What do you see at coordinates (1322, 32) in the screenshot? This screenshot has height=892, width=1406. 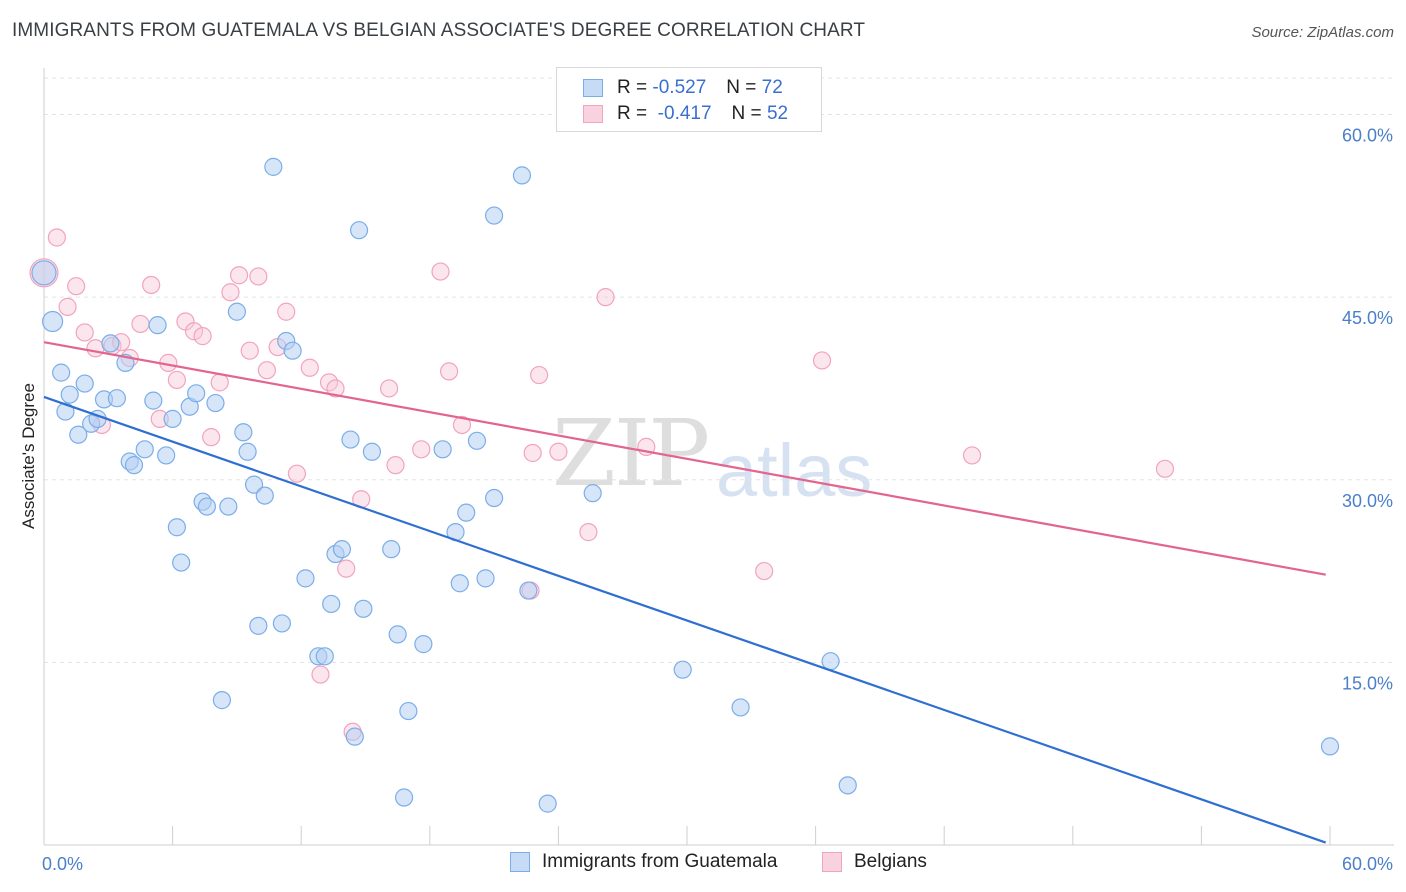 I see `source-label: Source: ZipAtlas.com` at bounding box center [1322, 32].